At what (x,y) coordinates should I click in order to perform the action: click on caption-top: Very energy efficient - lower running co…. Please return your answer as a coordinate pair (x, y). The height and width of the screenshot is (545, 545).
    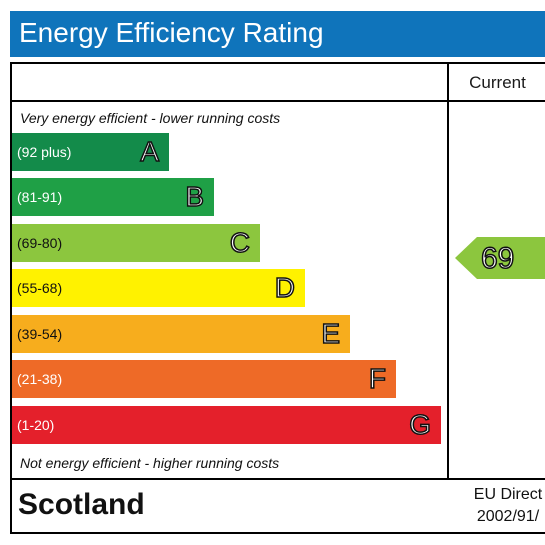
    Looking at the image, I should click on (150, 118).